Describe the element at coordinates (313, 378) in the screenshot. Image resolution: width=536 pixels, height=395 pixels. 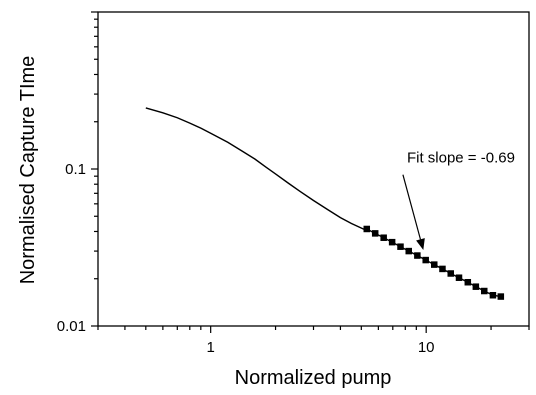
I see `x-axis-title: Normalized pump` at that location.